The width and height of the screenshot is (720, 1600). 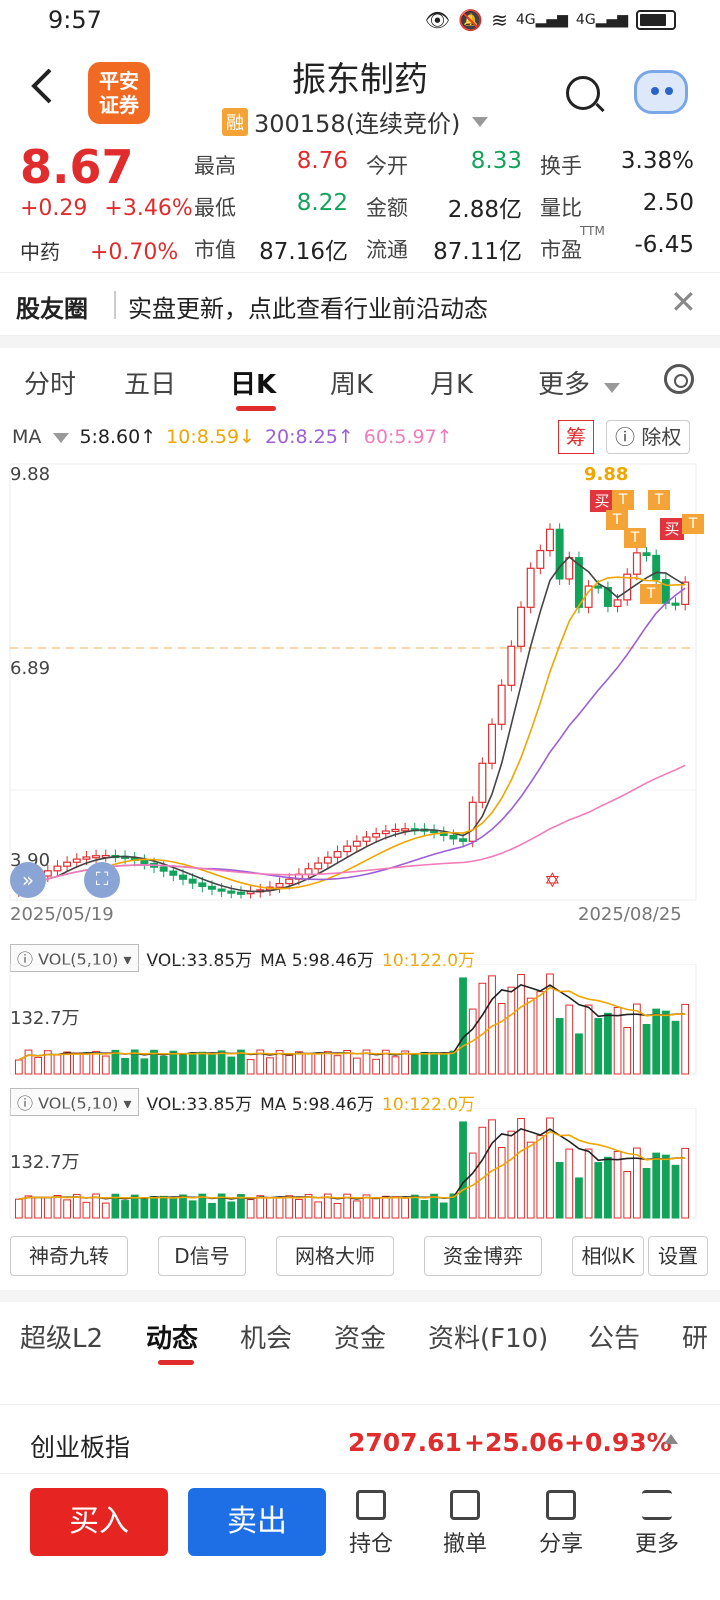 I want to click on back-button, so click(x=41, y=90).